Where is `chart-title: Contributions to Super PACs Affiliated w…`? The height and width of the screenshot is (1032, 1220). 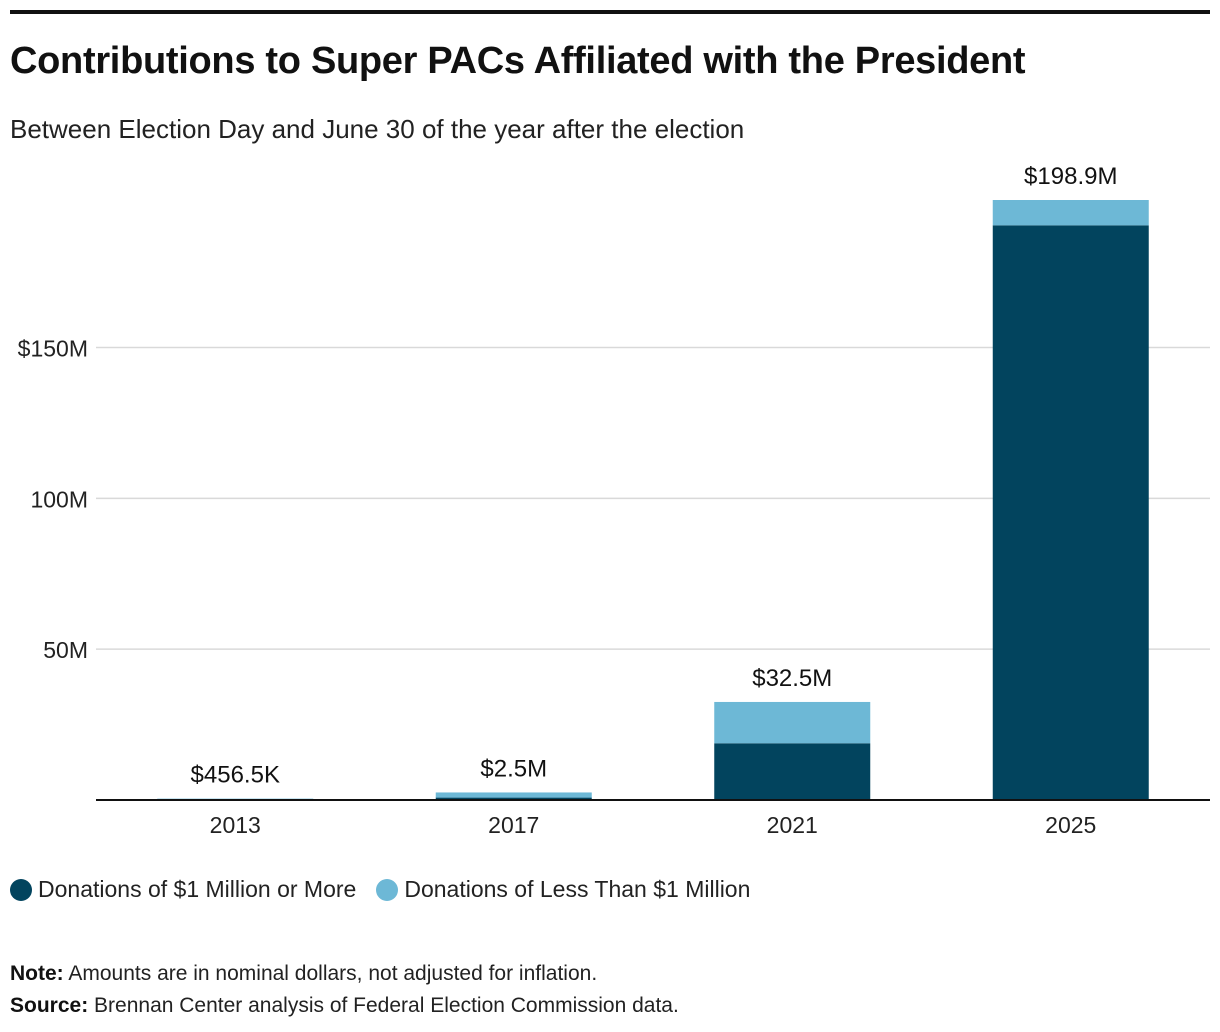
chart-title: Contributions to Super PACs Affiliated w… is located at coordinates (518, 61).